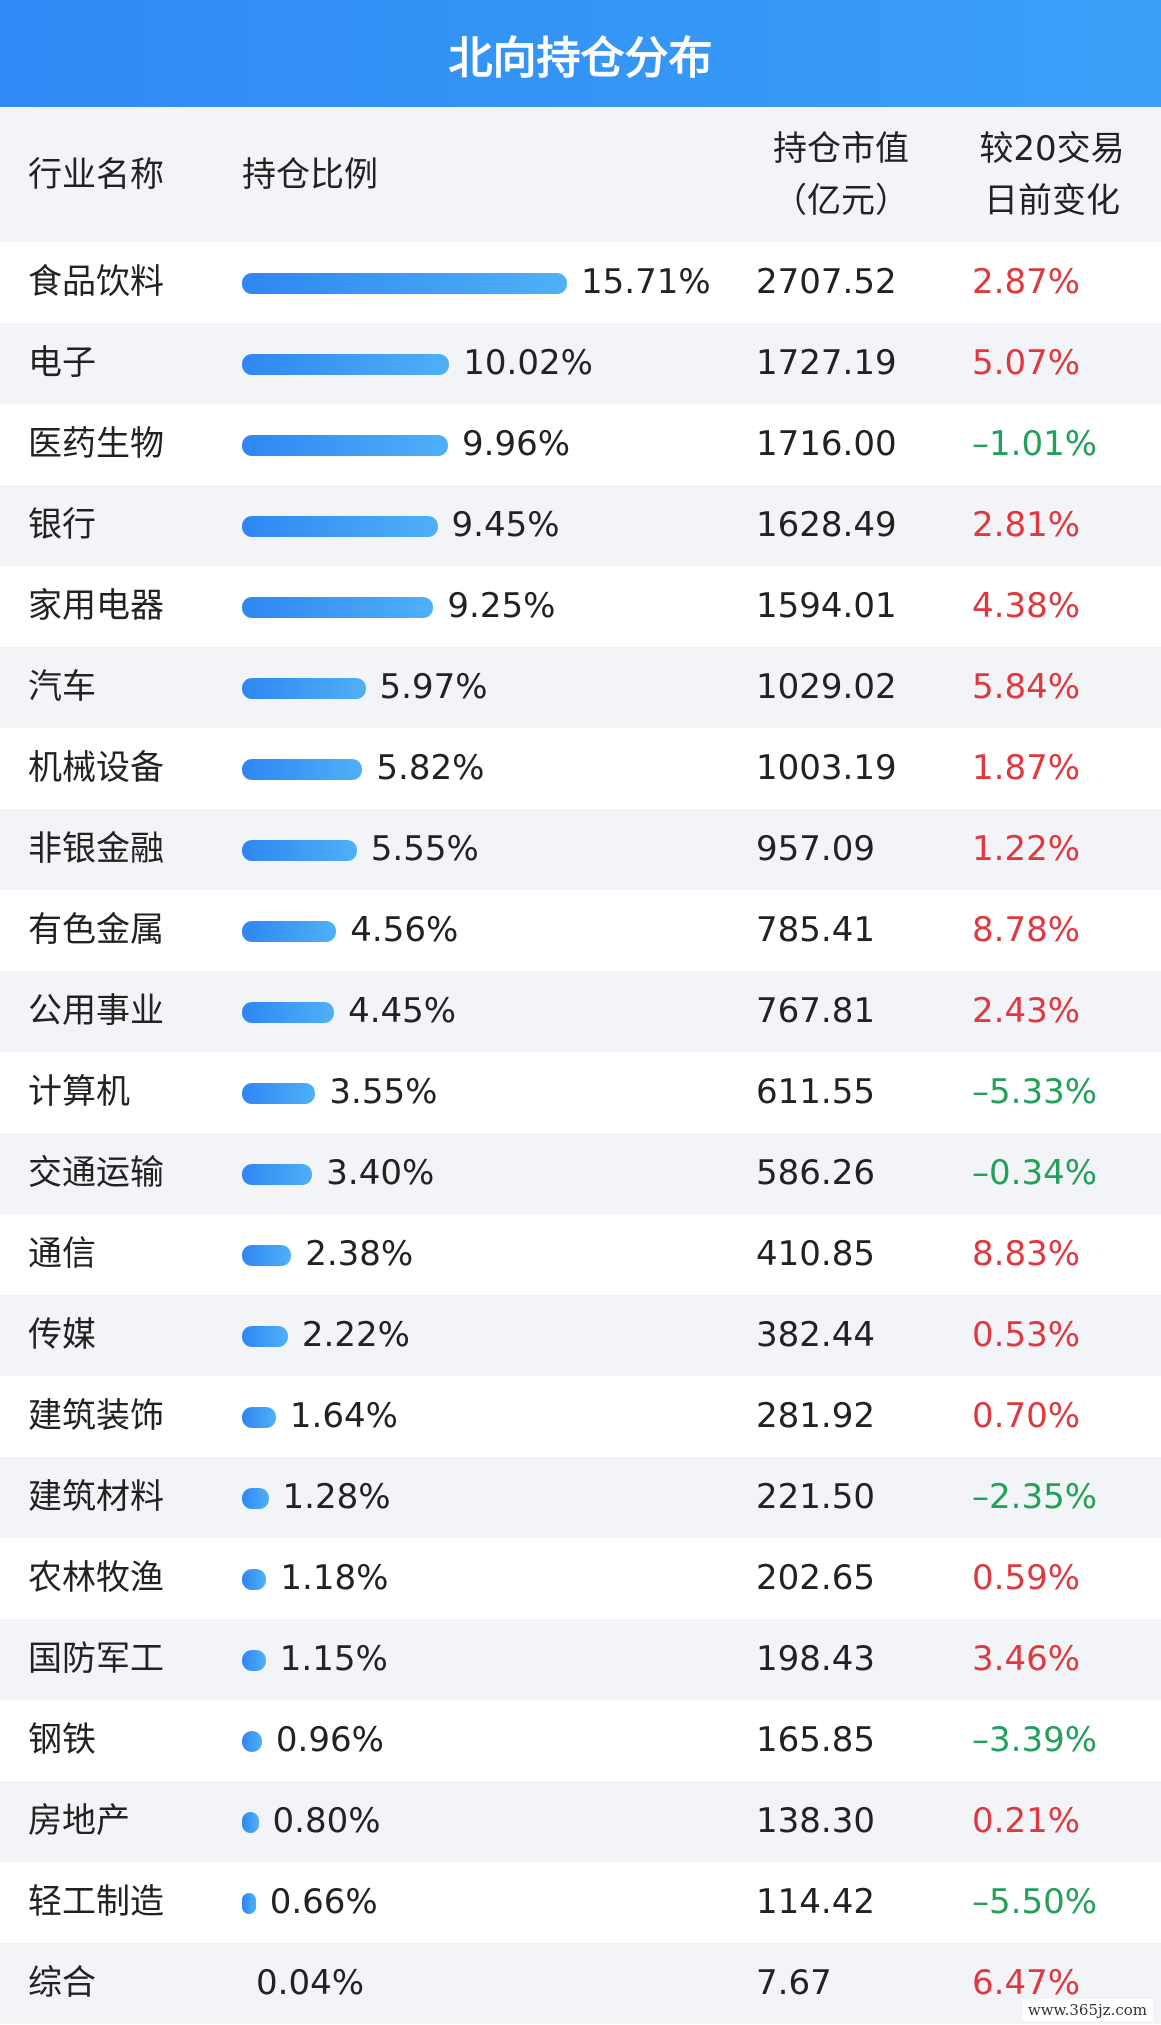 This screenshot has height=2025, width=1161. Describe the element at coordinates (815, 1335) in the screenshot. I see `market-value: 382.44` at that location.